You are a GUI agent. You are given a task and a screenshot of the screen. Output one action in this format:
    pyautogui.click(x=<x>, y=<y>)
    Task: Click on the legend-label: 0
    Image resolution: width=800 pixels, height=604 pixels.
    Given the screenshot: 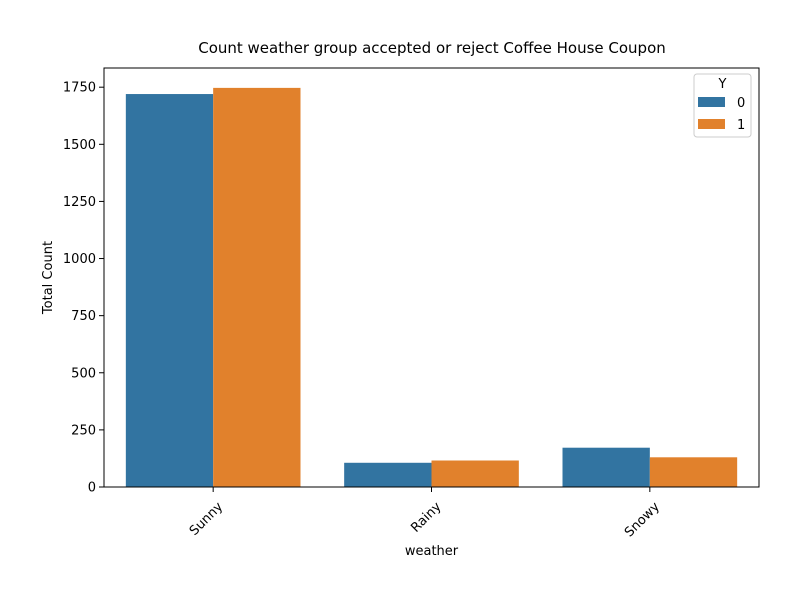 What is the action you would take?
    pyautogui.click(x=741, y=103)
    